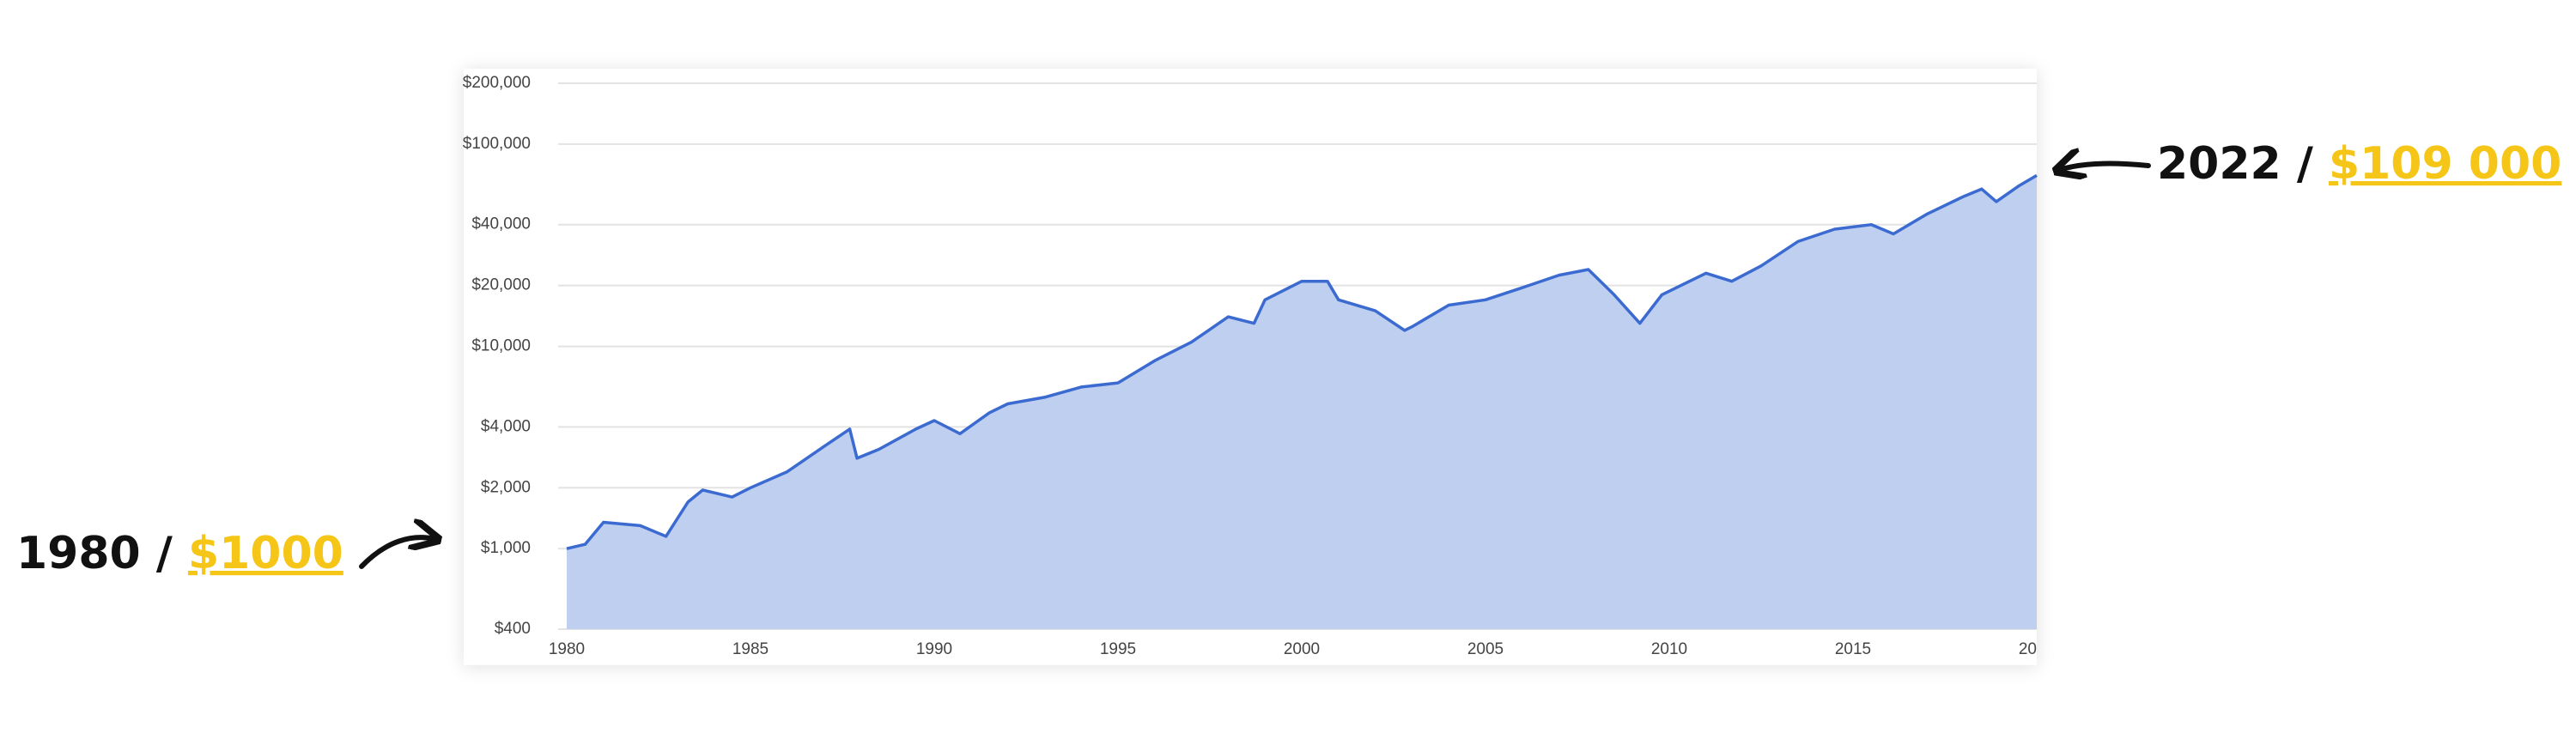 This screenshot has height=733, width=2576. Describe the element at coordinates (506, 487) in the screenshot. I see `y-tick-label: $2,000` at that location.